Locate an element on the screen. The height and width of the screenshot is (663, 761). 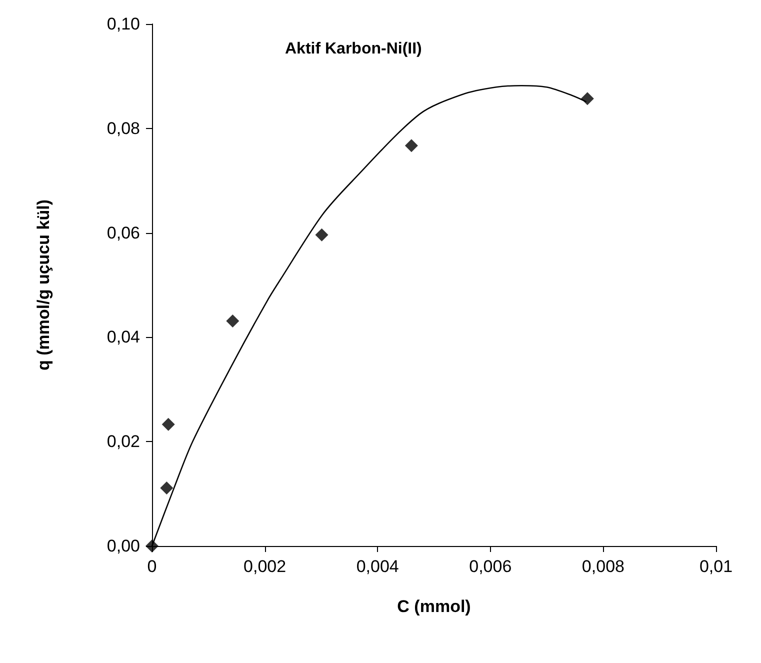
y-tick-label: 0,08 is located at coordinates (123, 128).